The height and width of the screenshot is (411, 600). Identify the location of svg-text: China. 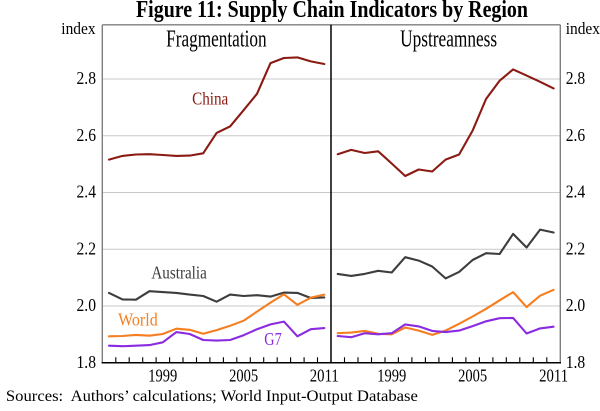
(210, 99).